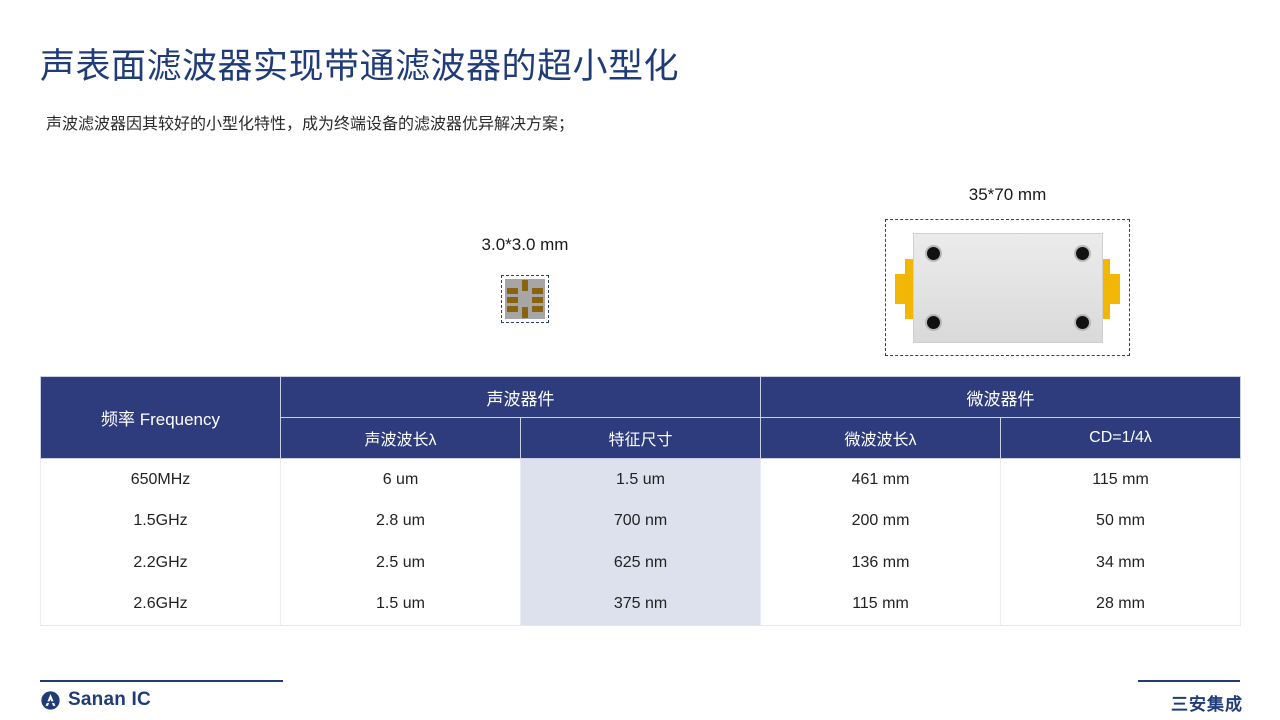 The image size is (1280, 720). I want to click on cell-frequency: 2.2GHz, so click(160, 563).